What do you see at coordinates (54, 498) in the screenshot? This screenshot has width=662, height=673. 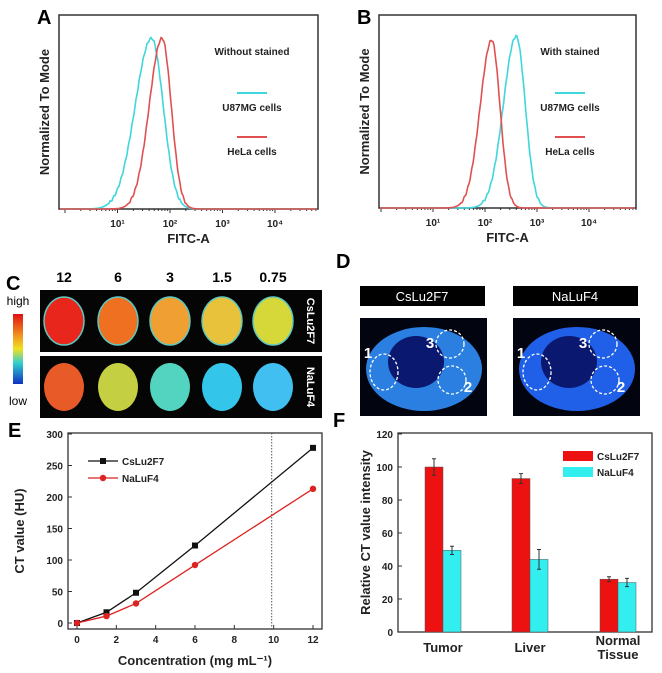 I see `y-tick-label: 200` at bounding box center [54, 498].